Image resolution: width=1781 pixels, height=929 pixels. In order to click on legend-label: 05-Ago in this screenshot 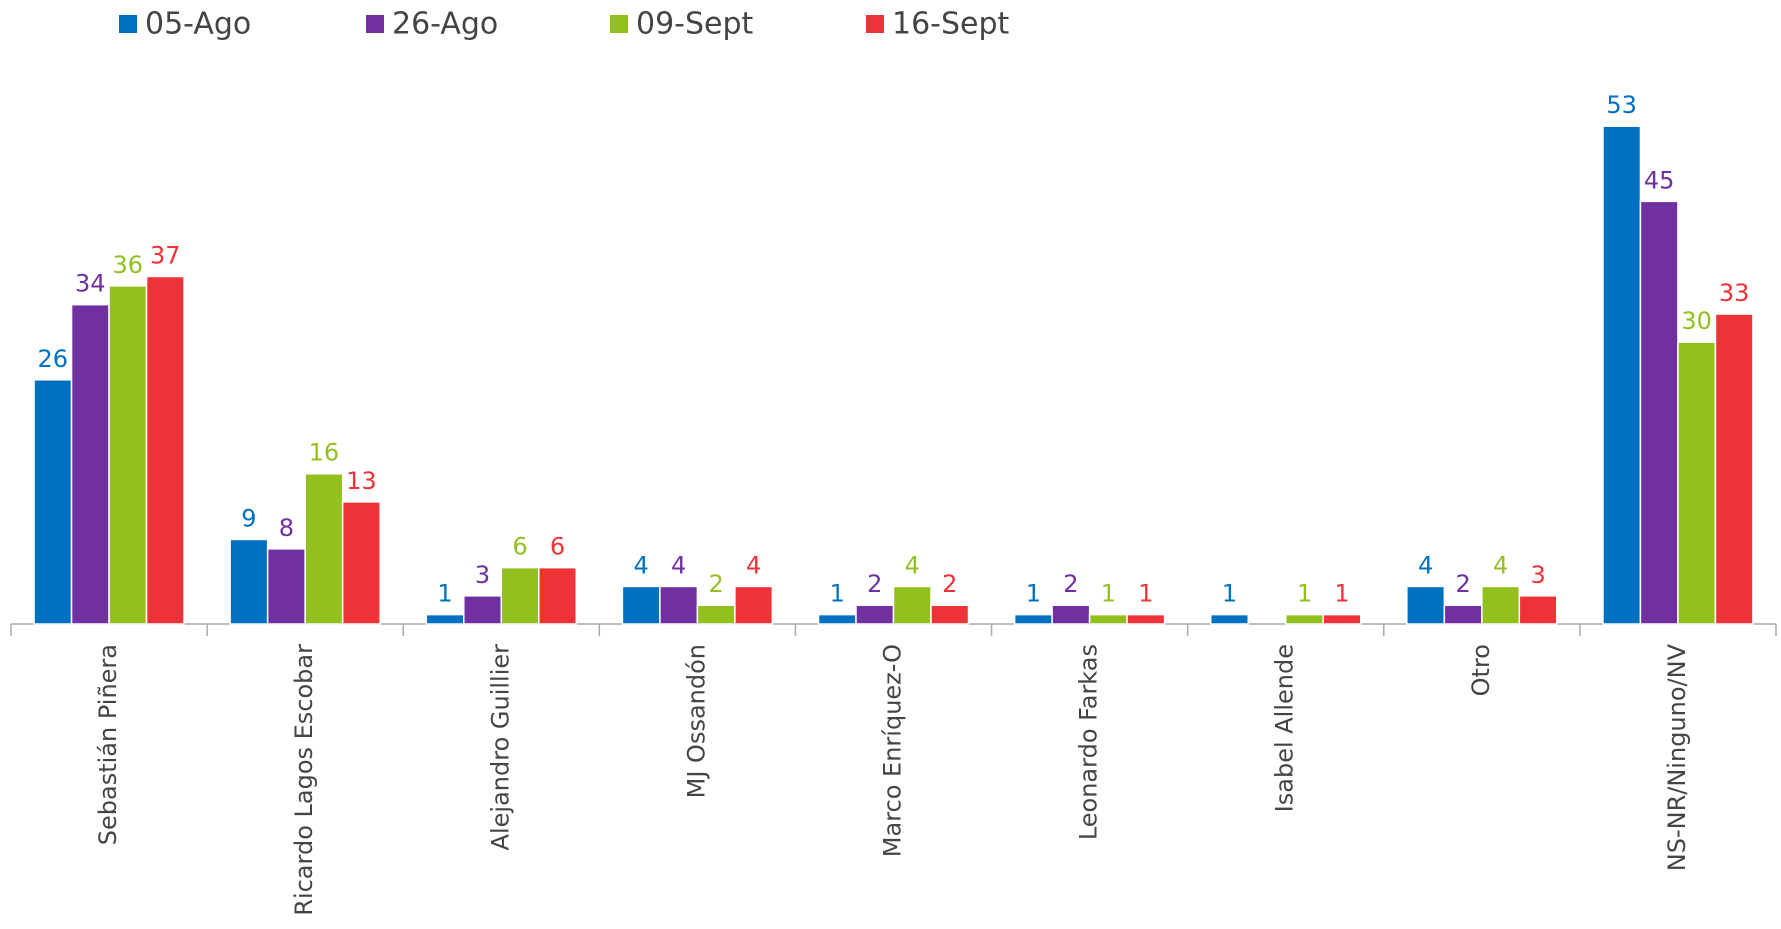, I will do `click(198, 24)`.